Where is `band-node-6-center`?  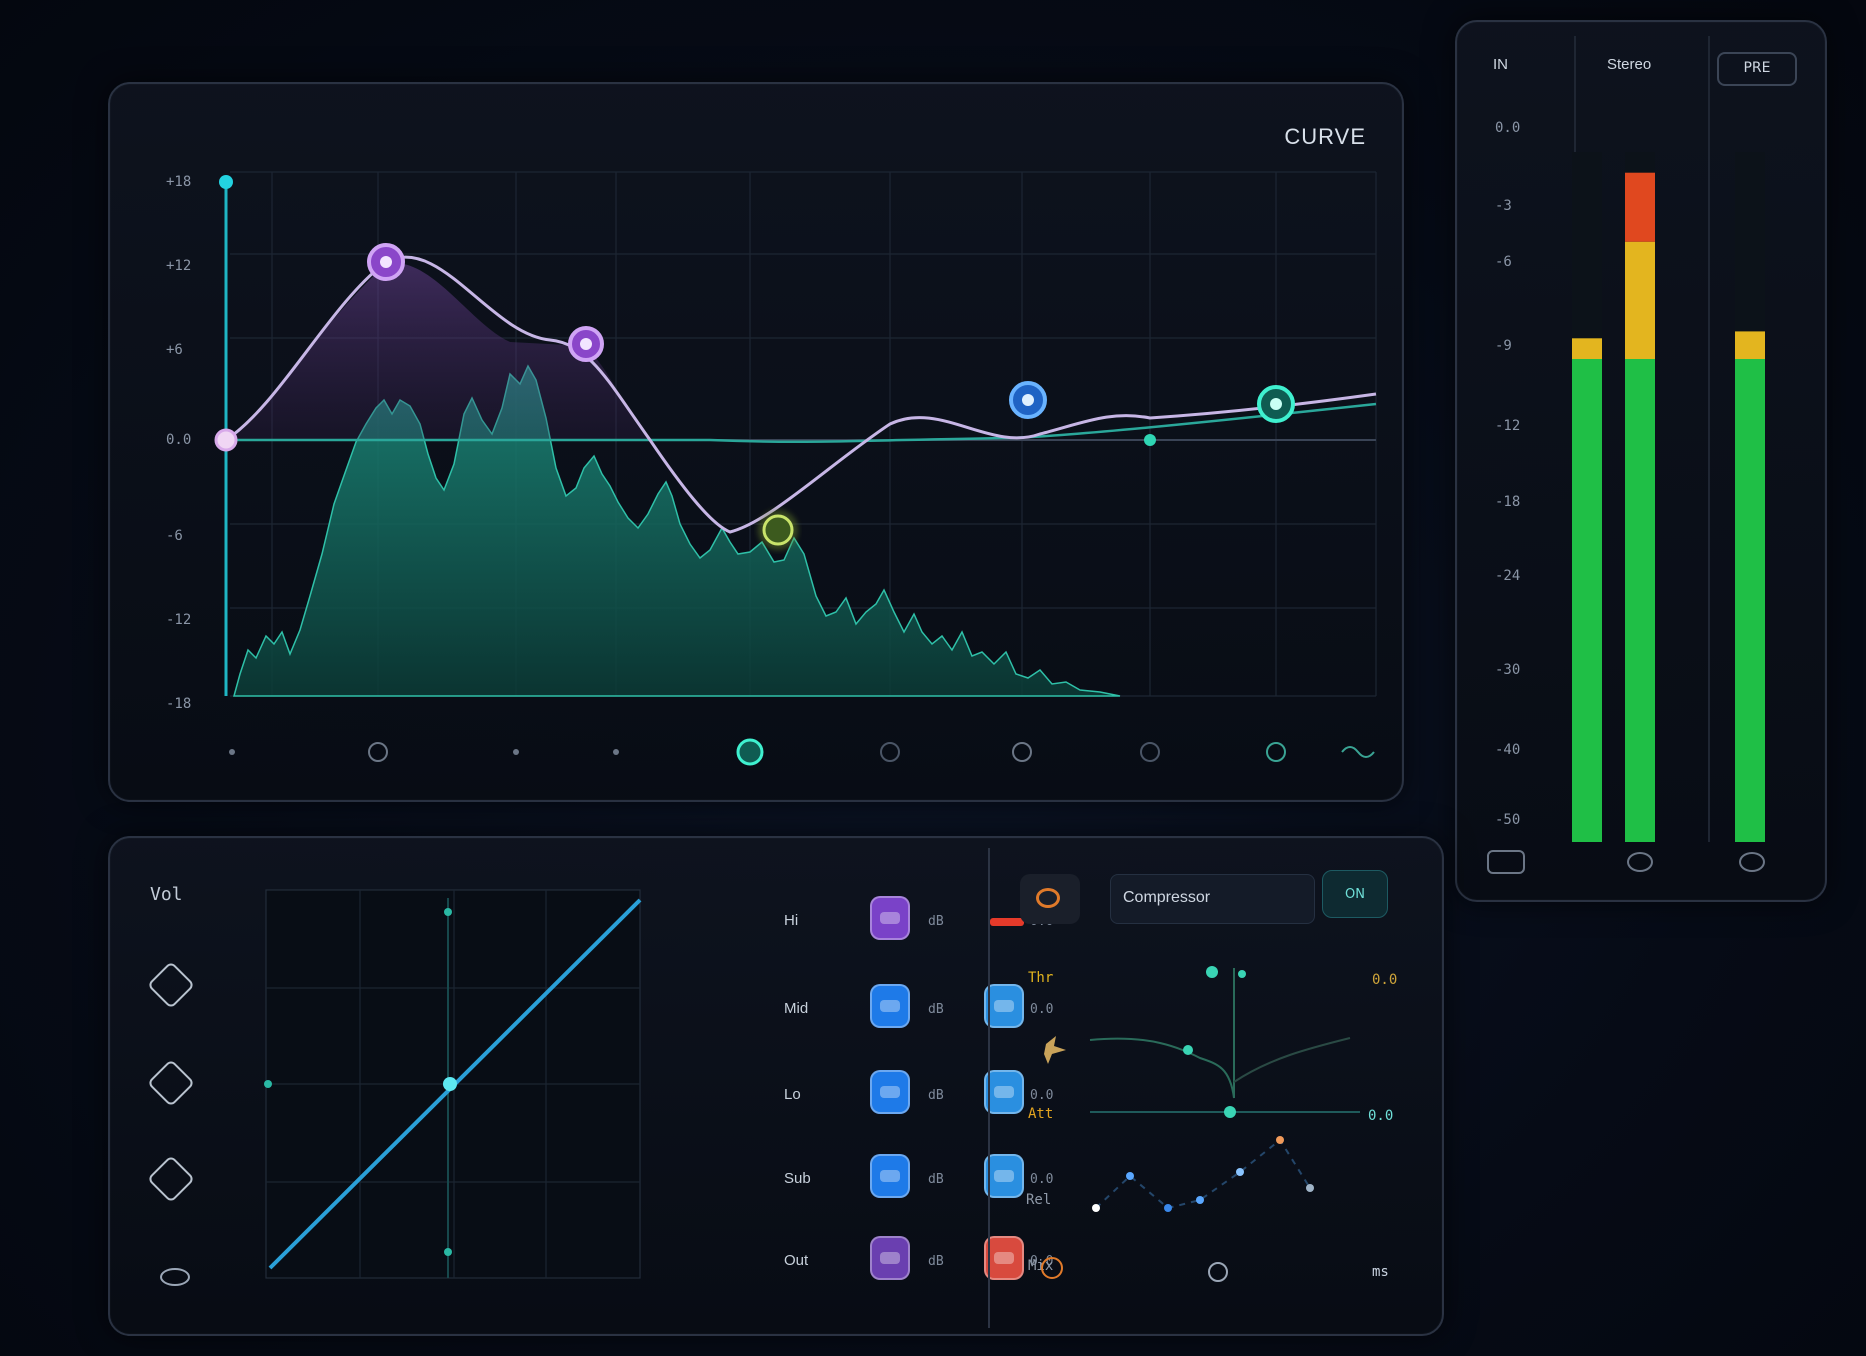 band-node-6-center is located at coordinates (1276, 404).